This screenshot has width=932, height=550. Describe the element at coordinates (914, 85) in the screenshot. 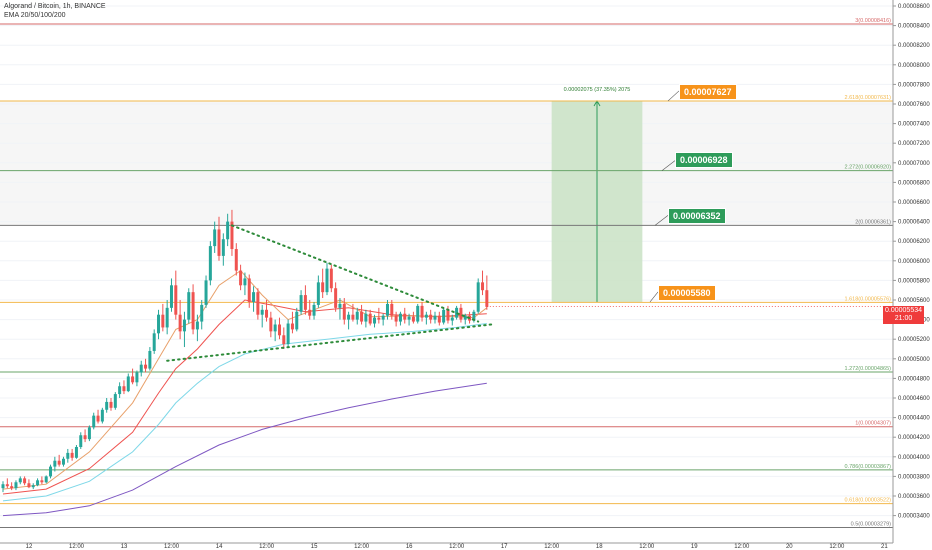

I see `y-tick-label: 0.00007800` at that location.